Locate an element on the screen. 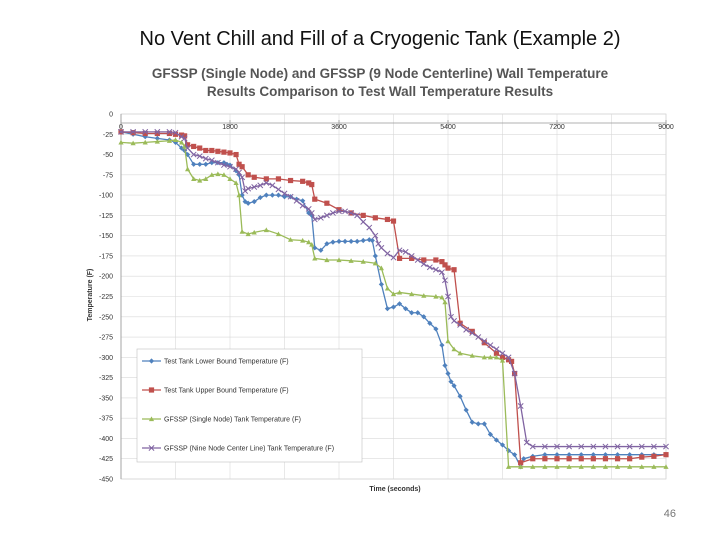 The width and height of the screenshot is (720, 540). legend-entry: GFSSP (Single Node) Tank Temperature (F) is located at coordinates (221, 420).